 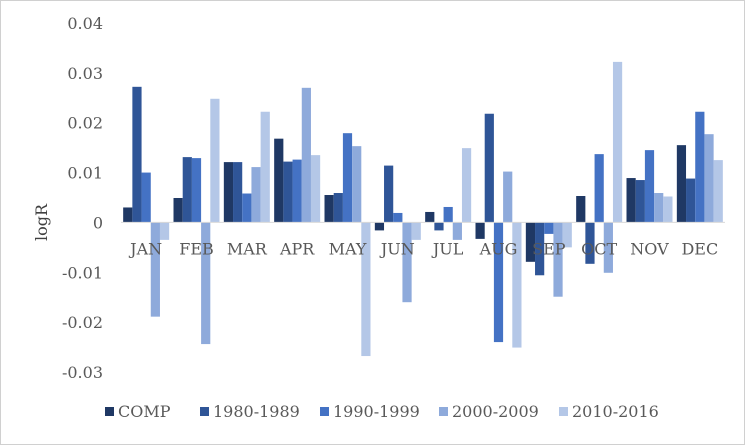 What do you see at coordinates (699, 248) in the screenshot?
I see `x-category-label: DEC` at bounding box center [699, 248].